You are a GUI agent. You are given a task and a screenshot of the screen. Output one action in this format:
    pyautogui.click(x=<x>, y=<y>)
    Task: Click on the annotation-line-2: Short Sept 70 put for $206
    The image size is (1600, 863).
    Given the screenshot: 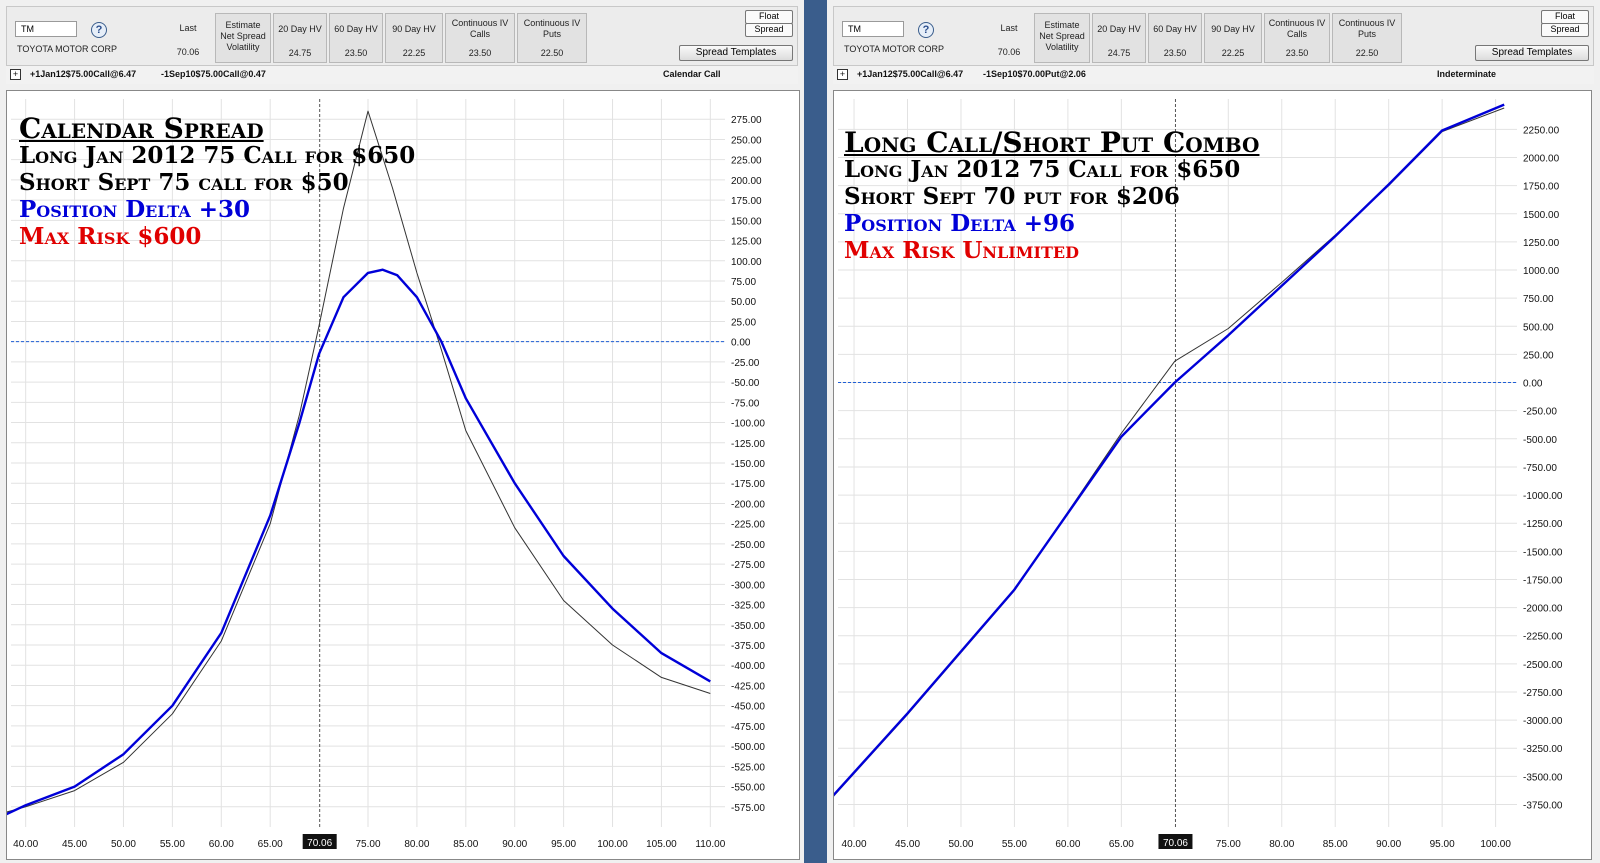 What is the action you would take?
    pyautogui.click(x=1012, y=196)
    